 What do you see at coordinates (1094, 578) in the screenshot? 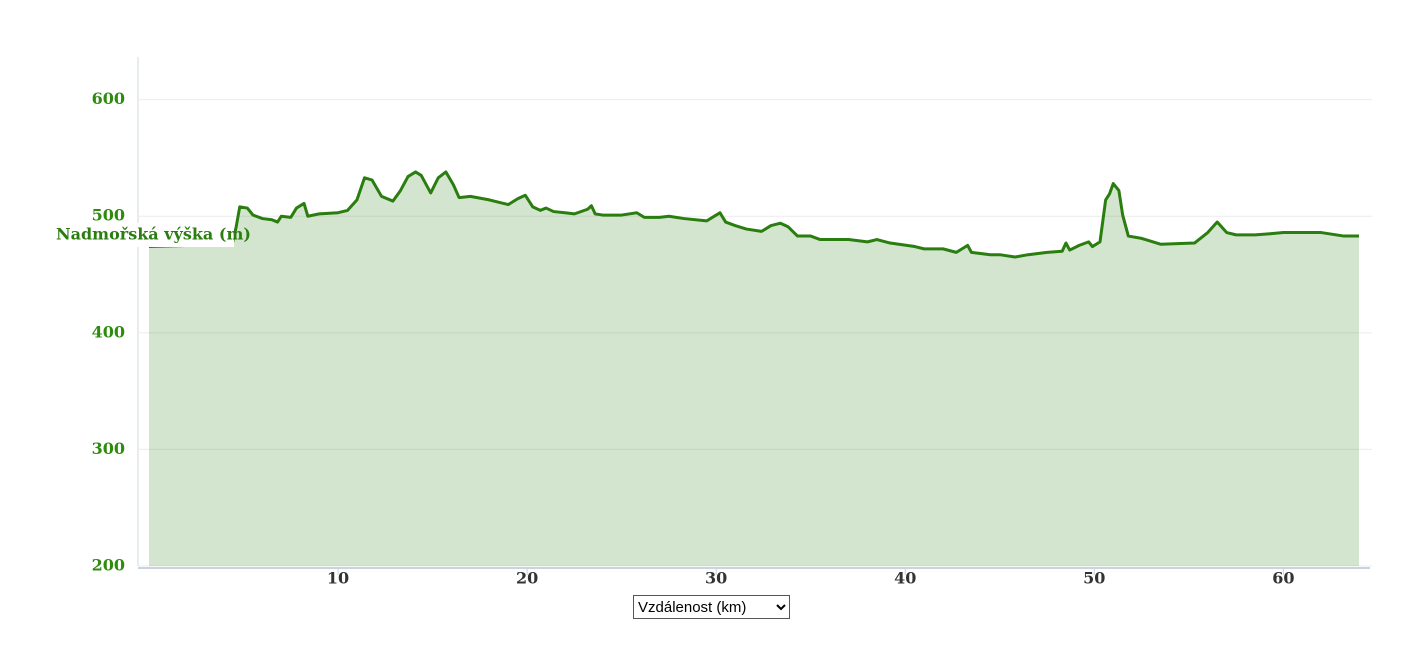
I see `x-tick-label: 50` at bounding box center [1094, 578].